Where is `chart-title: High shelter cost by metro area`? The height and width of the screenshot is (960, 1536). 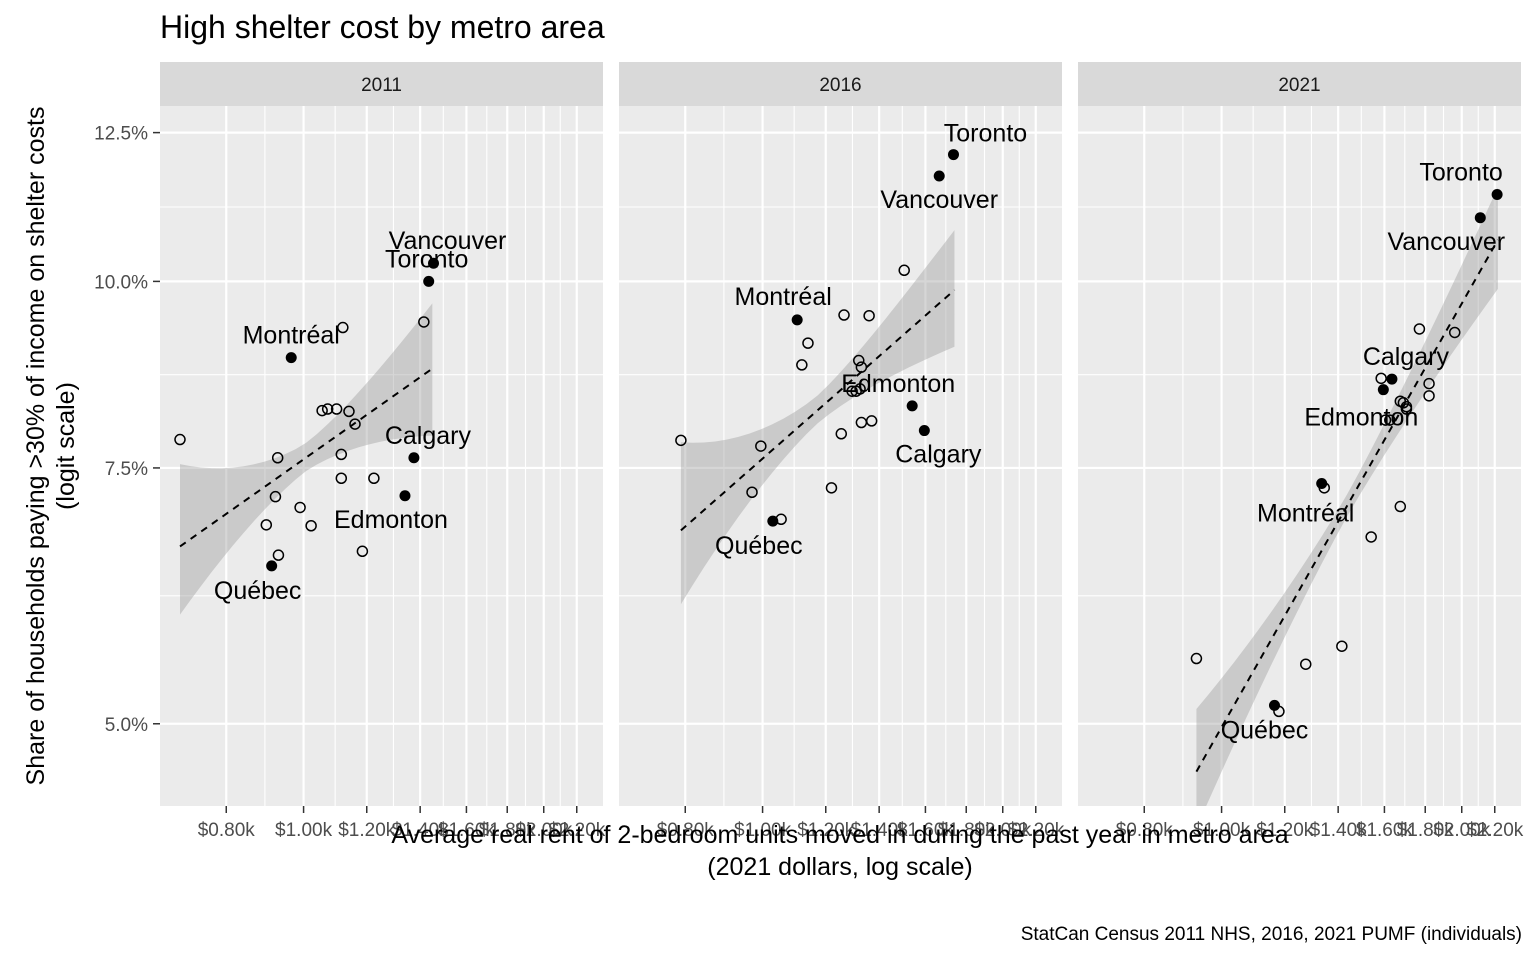 chart-title: High shelter cost by metro area is located at coordinates (382, 27).